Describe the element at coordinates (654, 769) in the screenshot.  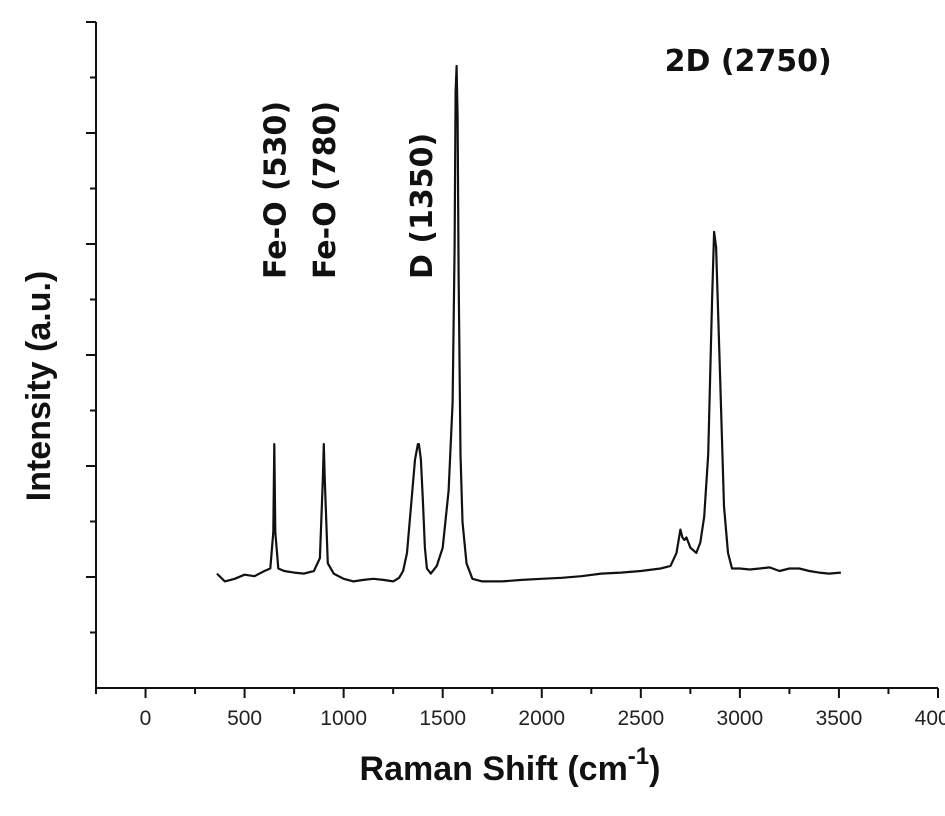
I see `x-axis-title-suffix: )` at that location.